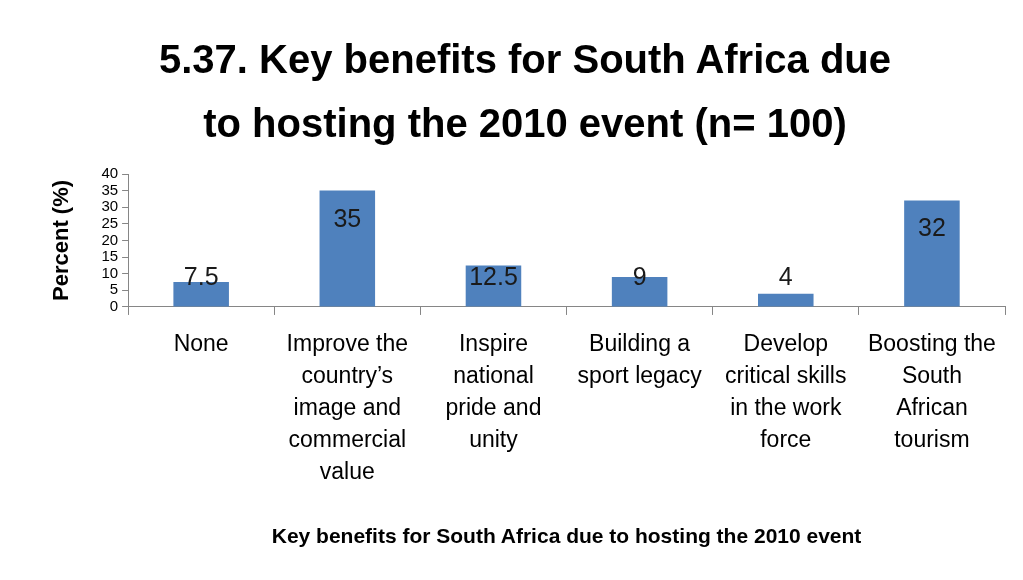 This screenshot has height=580, width=1023. Describe the element at coordinates (785, 276) in the screenshot. I see `data-label: 4` at that location.